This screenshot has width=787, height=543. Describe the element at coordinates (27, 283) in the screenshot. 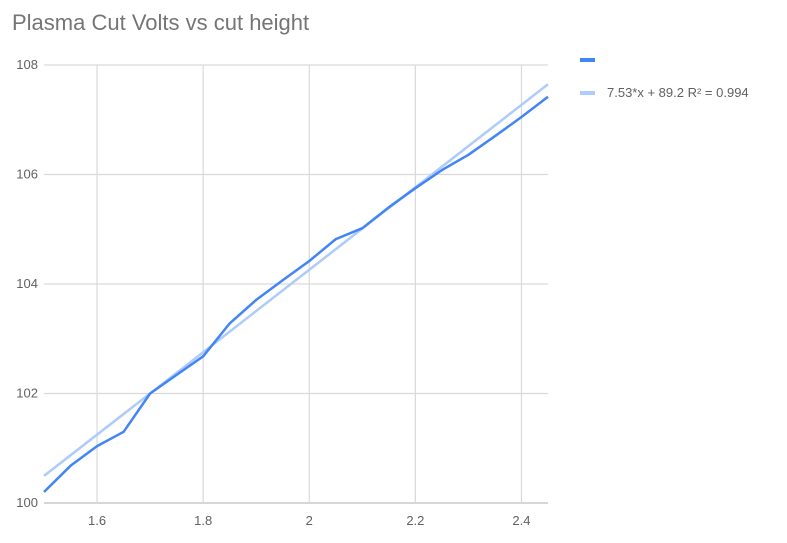

I see `y-tick-label: 104` at that location.